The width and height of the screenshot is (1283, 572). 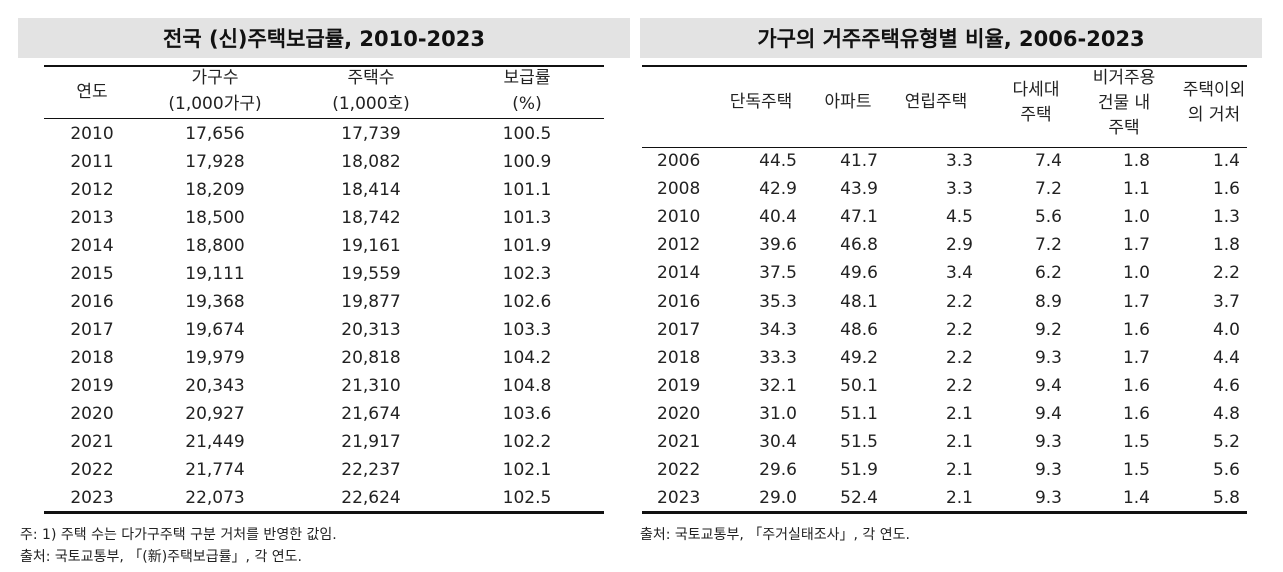 What do you see at coordinates (1226, 498) in the screenshot?
I see `table-cell: 5.8` at bounding box center [1226, 498].